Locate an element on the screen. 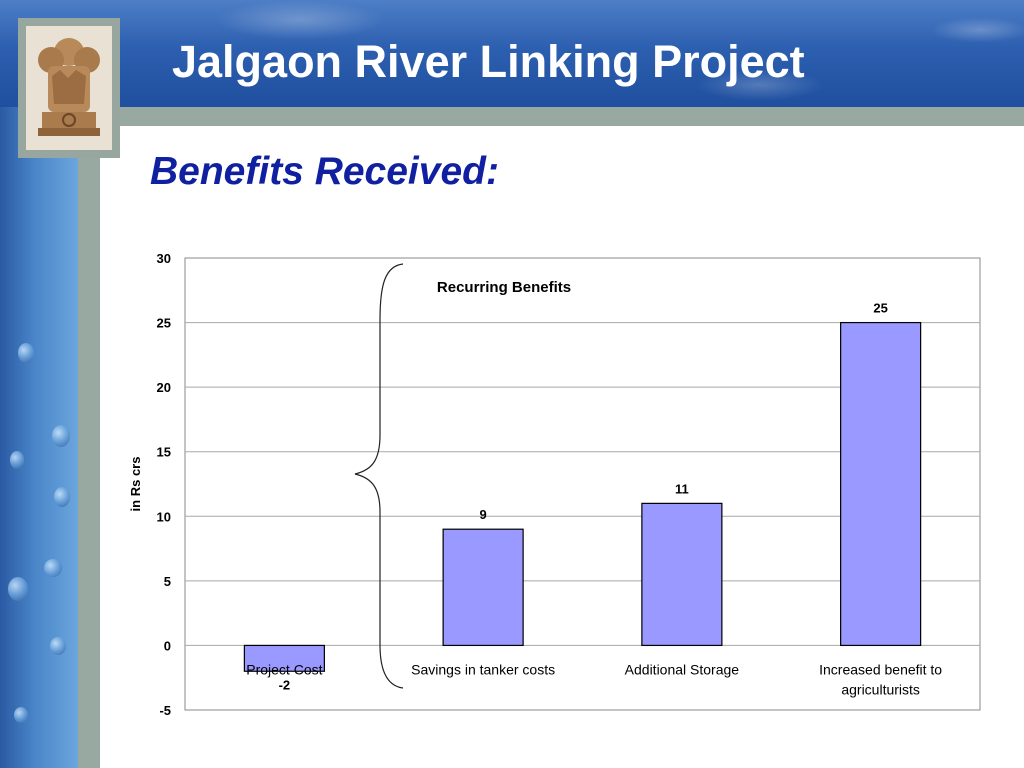 This screenshot has height=768, width=1024. x-tick-label: Savings in tanker costs is located at coordinates (483, 669).